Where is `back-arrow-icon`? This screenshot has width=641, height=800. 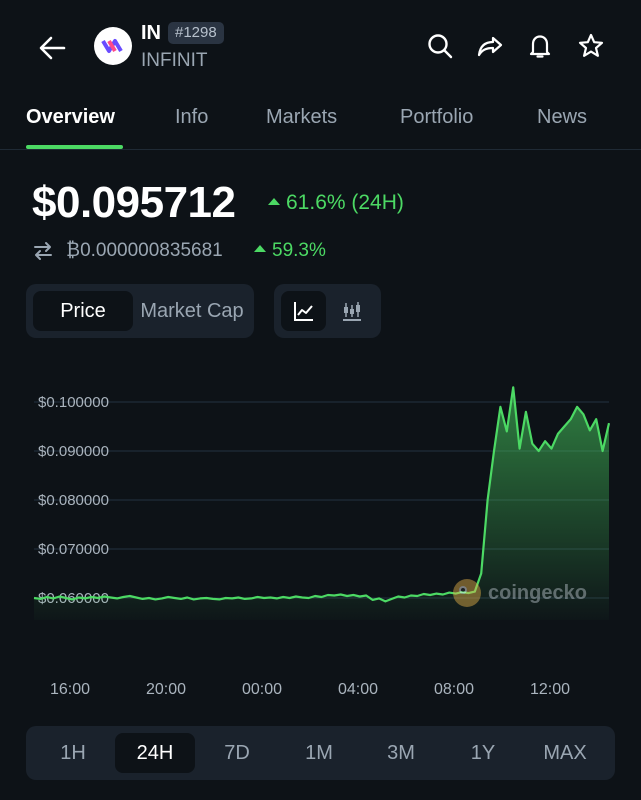 back-arrow-icon is located at coordinates (52, 48).